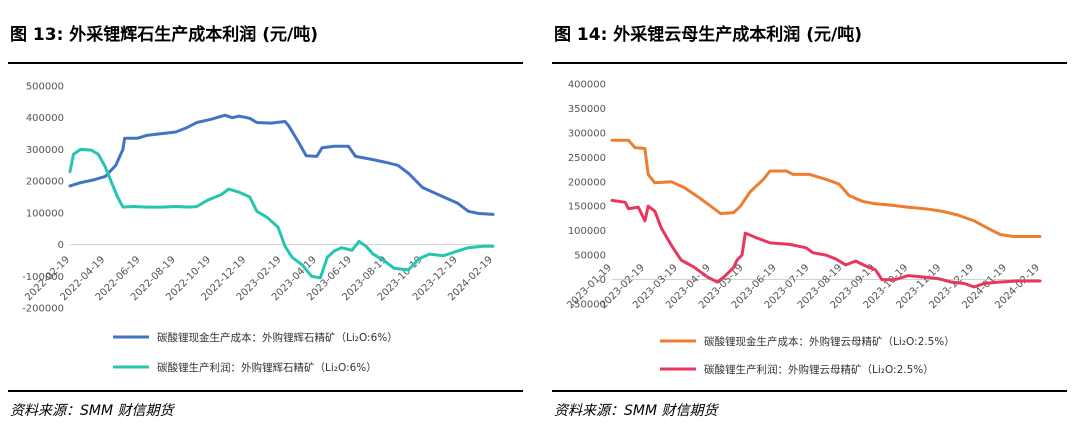 The height and width of the screenshot is (425, 1080). I want to click on legend-label-1: 碳酸锂现金生产成本：外购锂云母精矿（Li₂O:2.5%）, so click(829, 341).